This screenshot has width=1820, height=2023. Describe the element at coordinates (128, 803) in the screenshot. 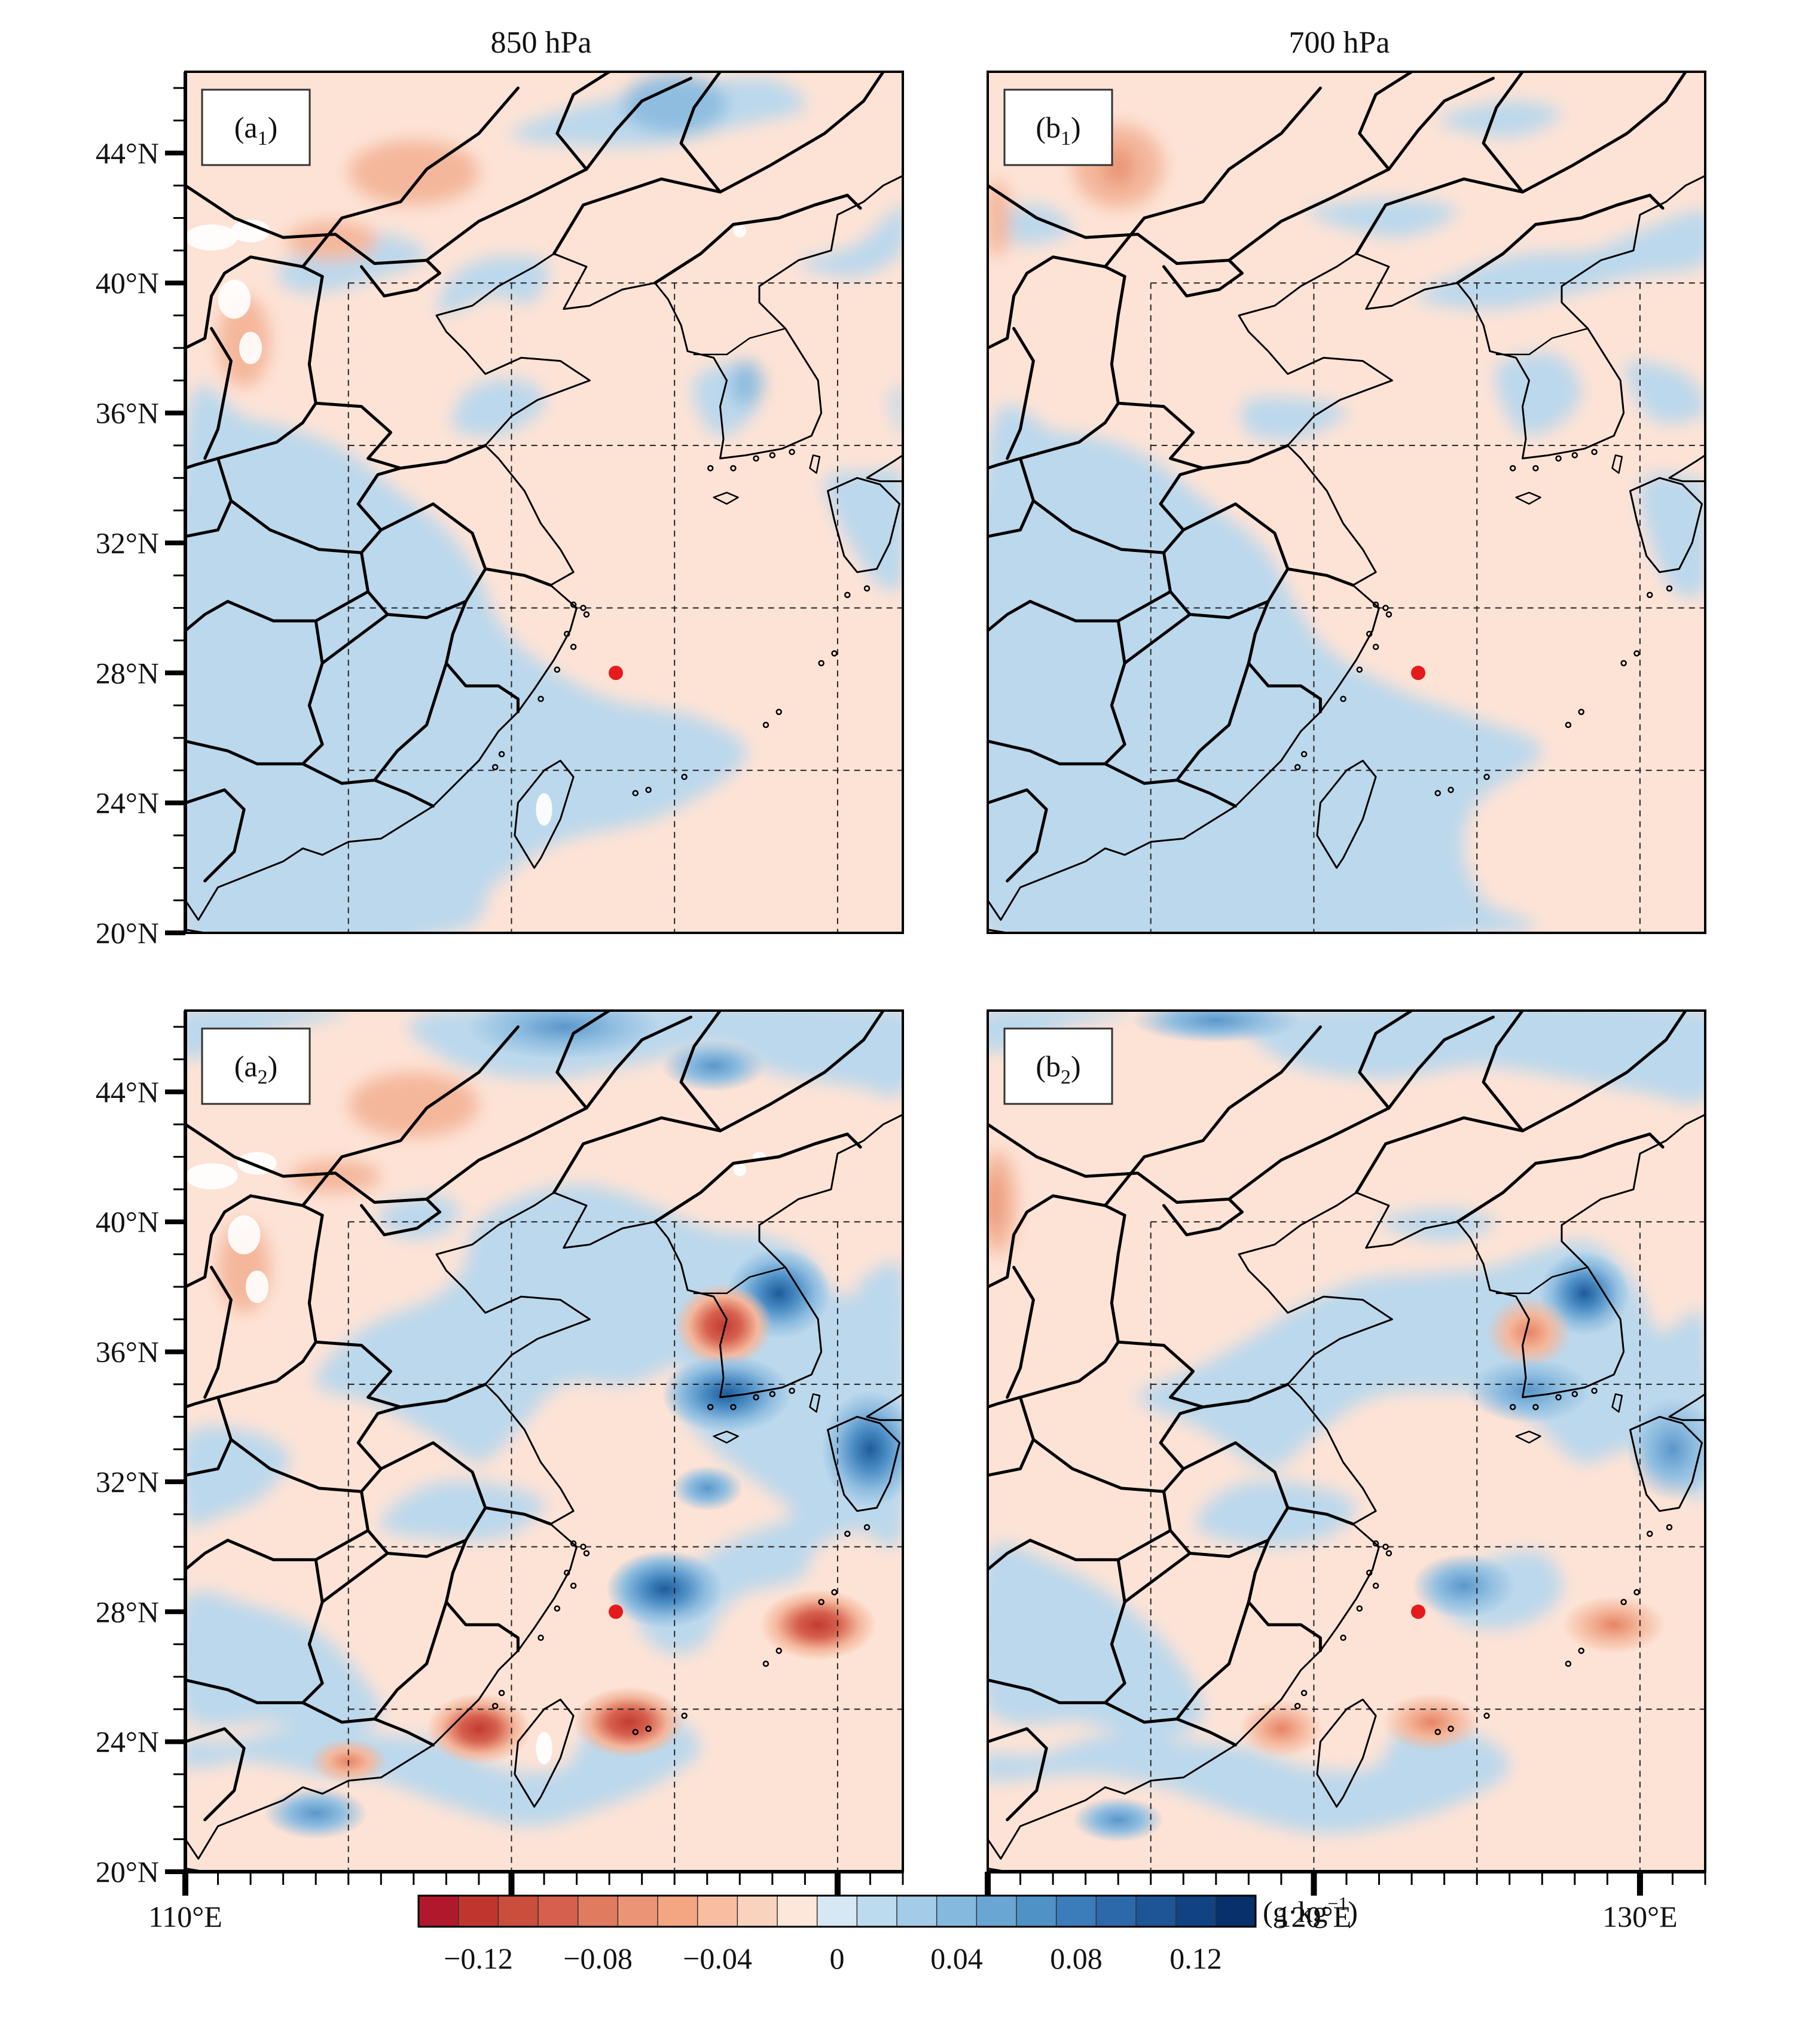

I see `lat-tick-label: 24°N` at that location.